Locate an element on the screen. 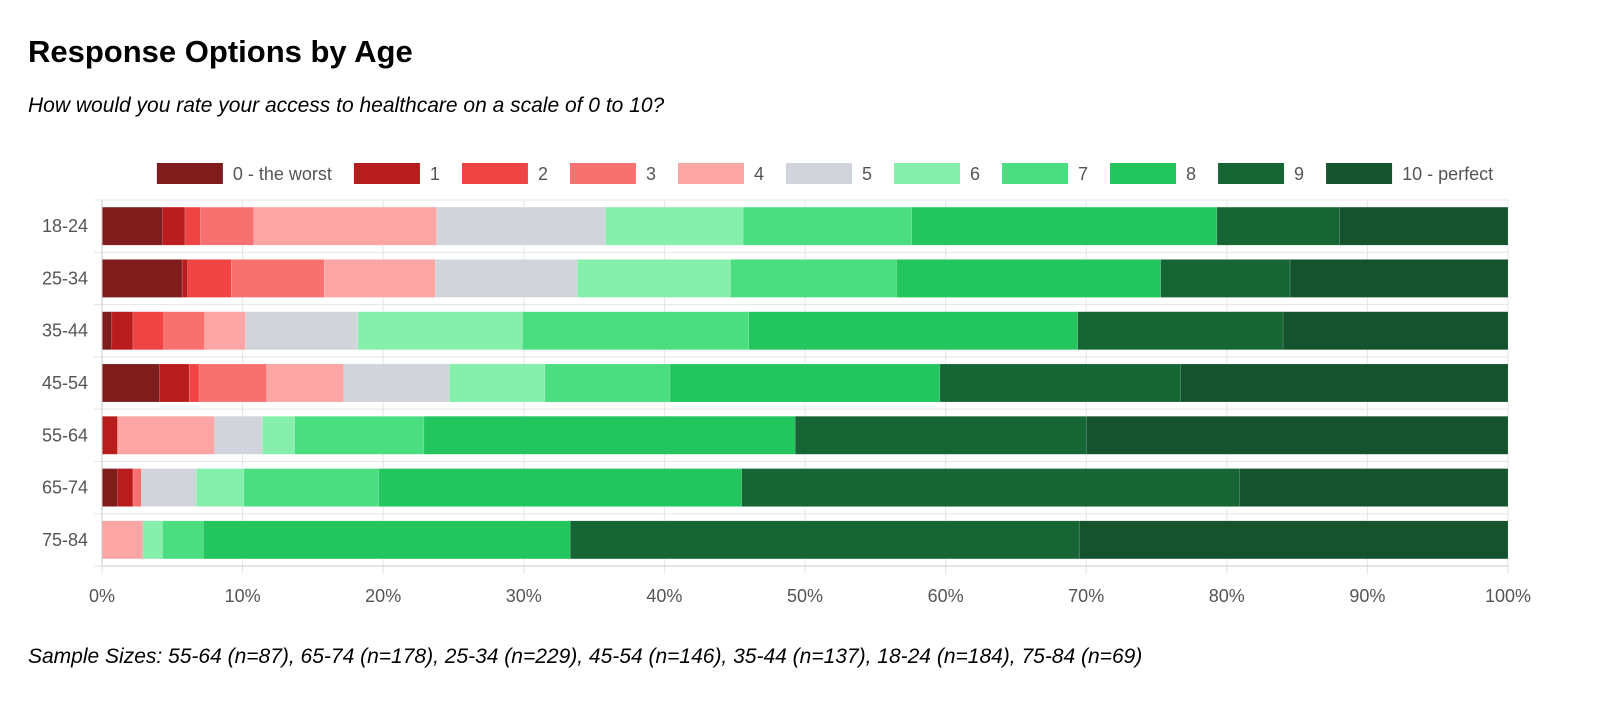  legend: 0 - the worst 1 2 3 4 5 6 7 8 9 10 - perfect is located at coordinates (824, 173).